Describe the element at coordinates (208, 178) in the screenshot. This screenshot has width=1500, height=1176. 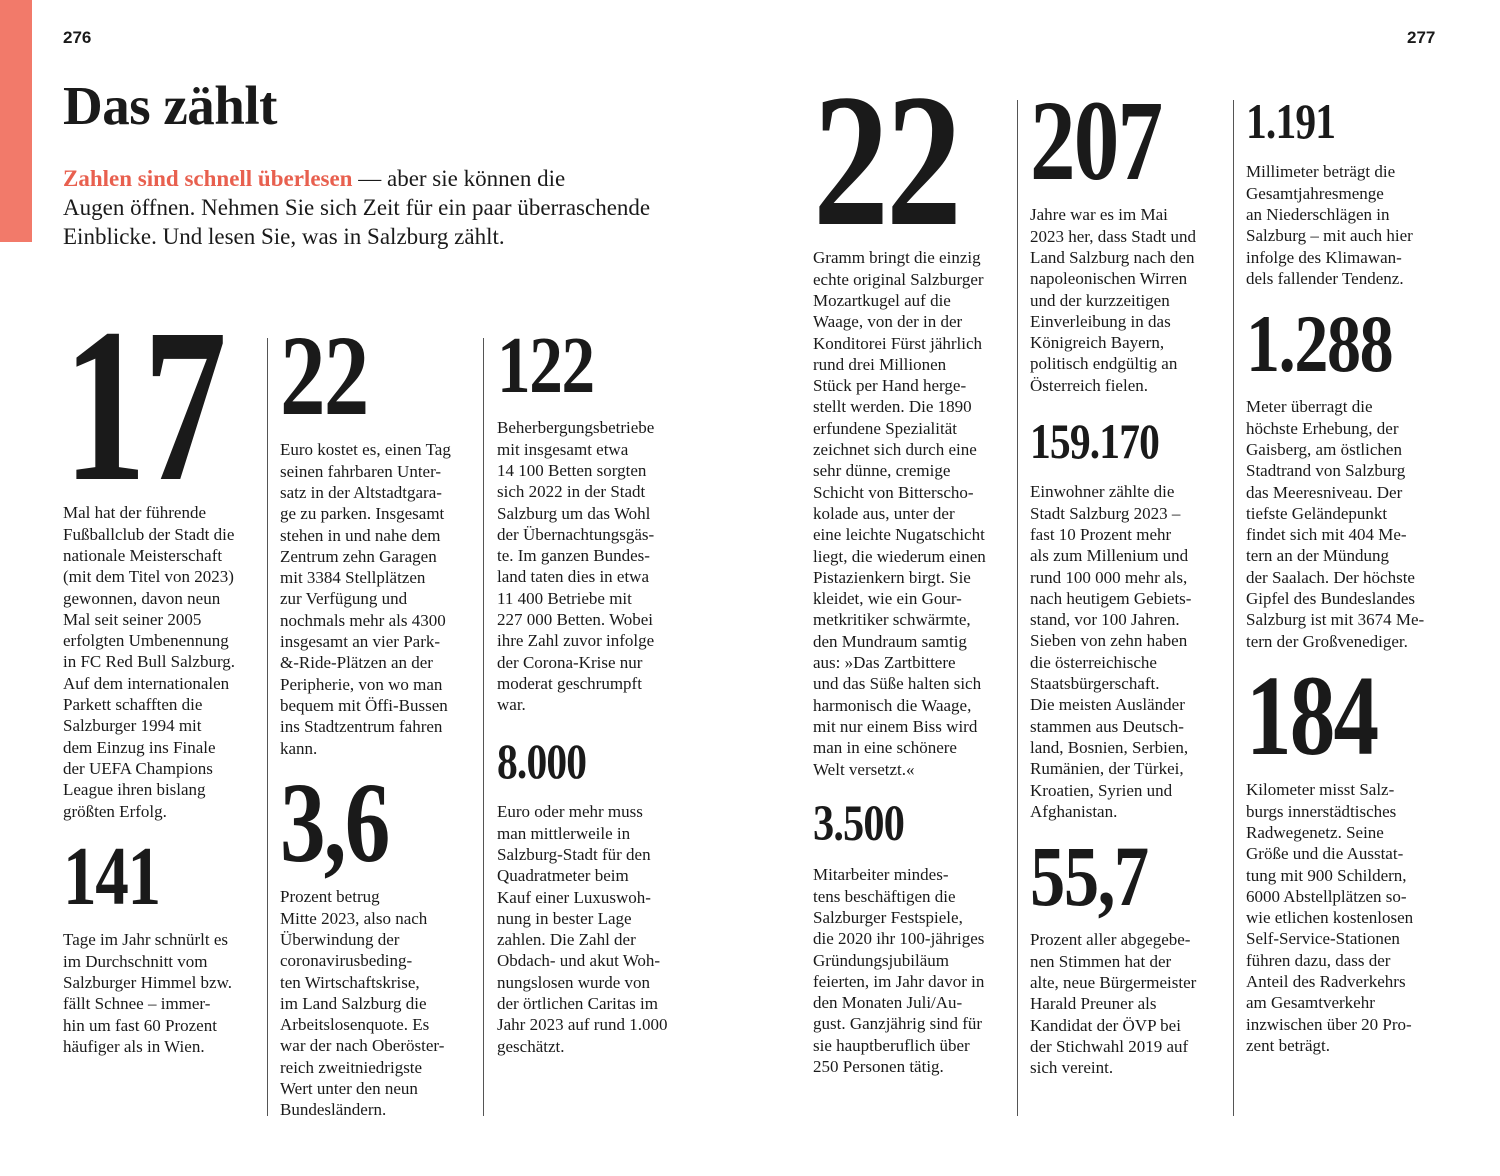
I see `intro-highlight: Zahlen sind schnell überlesen` at that location.